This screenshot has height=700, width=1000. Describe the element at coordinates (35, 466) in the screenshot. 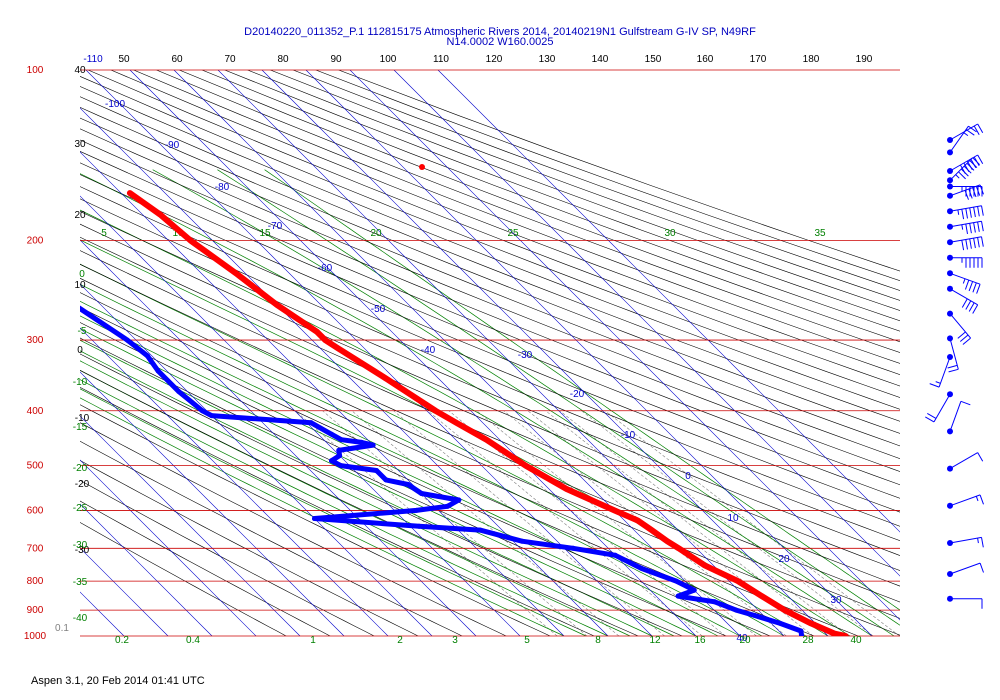

I see `pressure-label-500: 500` at that location.